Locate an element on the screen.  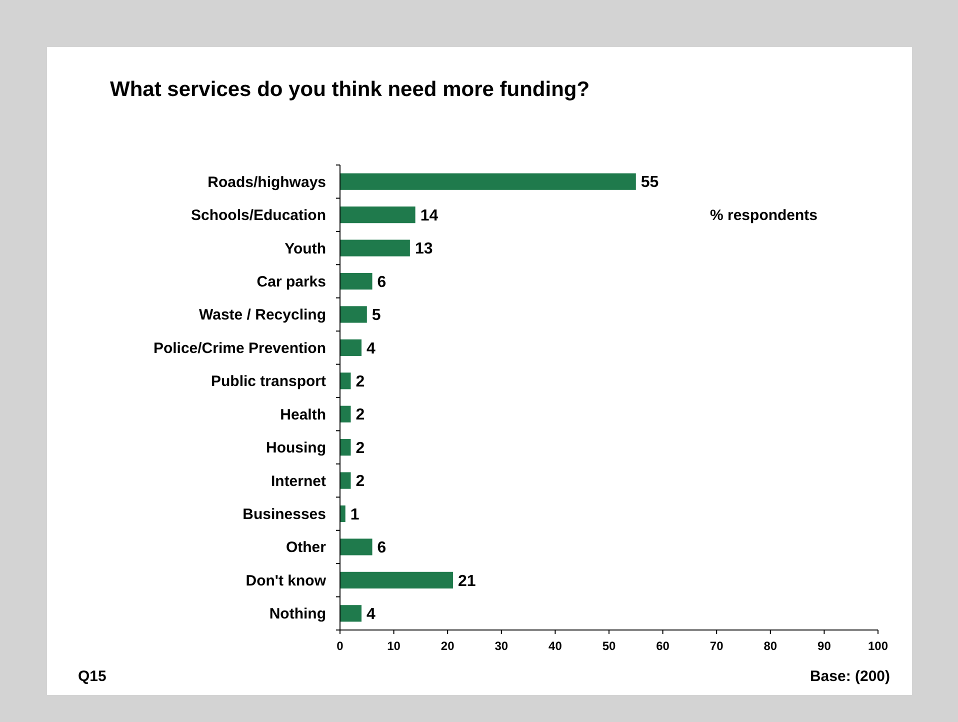
x-tick-label: 10 is located at coordinates (394, 646).